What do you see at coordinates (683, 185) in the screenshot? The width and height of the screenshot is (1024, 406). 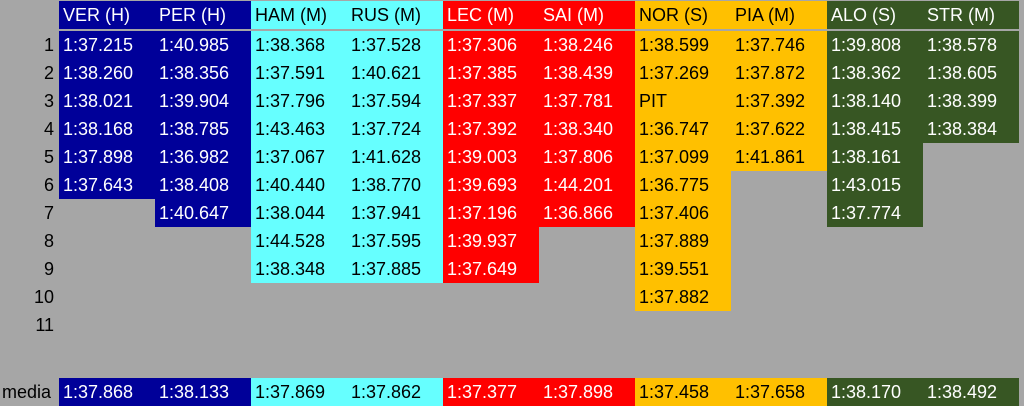 I see `lap-time-cell: 1:36.775` at bounding box center [683, 185].